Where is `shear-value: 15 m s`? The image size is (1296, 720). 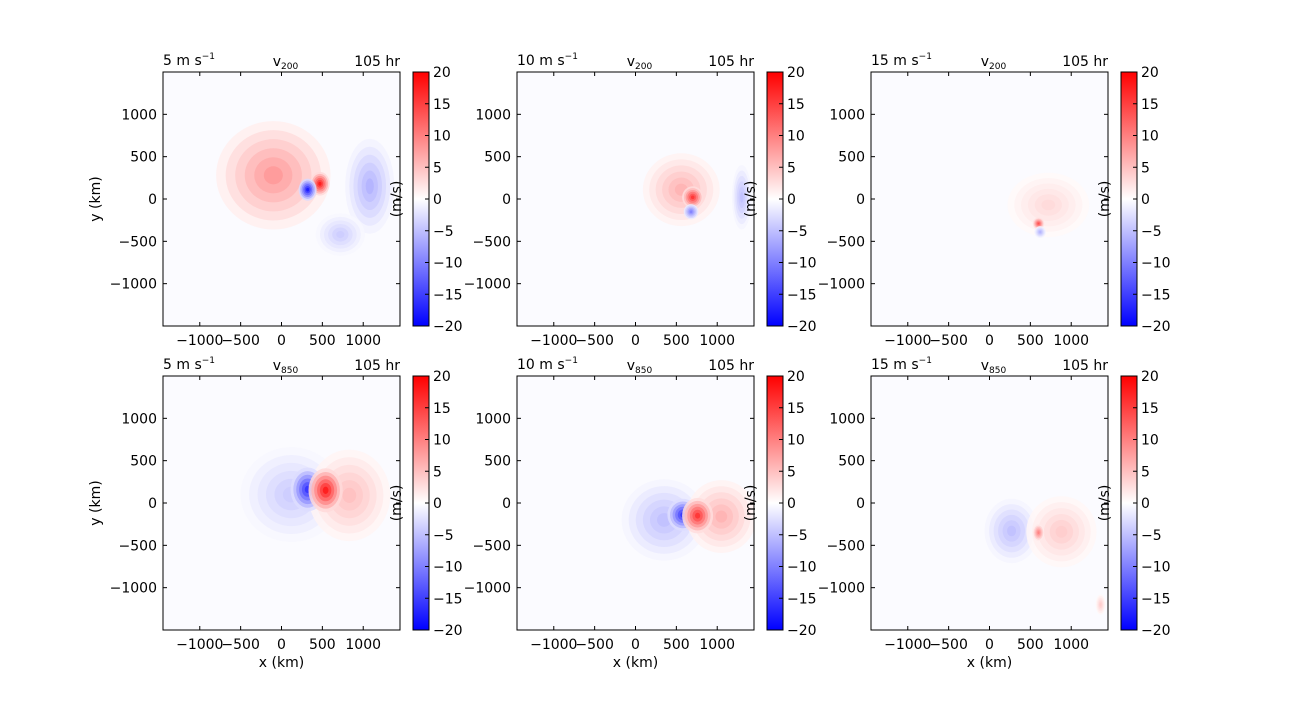
shear-value: 15 m s is located at coordinates (895, 365).